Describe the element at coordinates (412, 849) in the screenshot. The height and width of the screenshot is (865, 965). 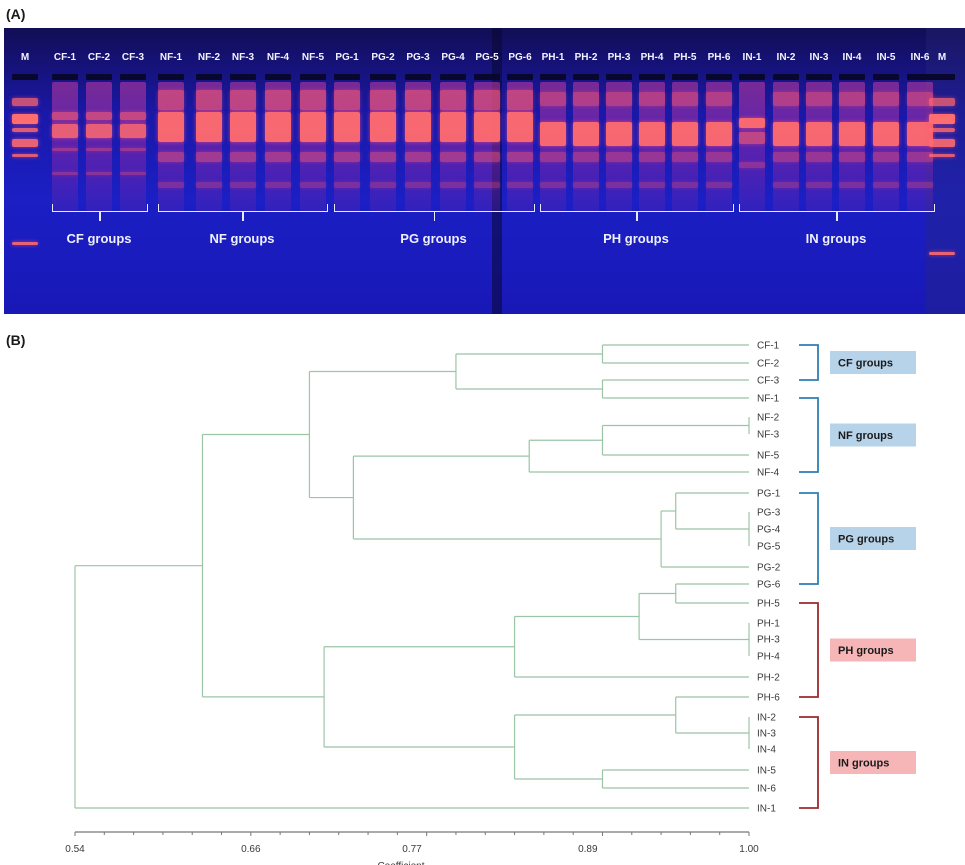
I see `x-tick-label: 0.77` at that location.